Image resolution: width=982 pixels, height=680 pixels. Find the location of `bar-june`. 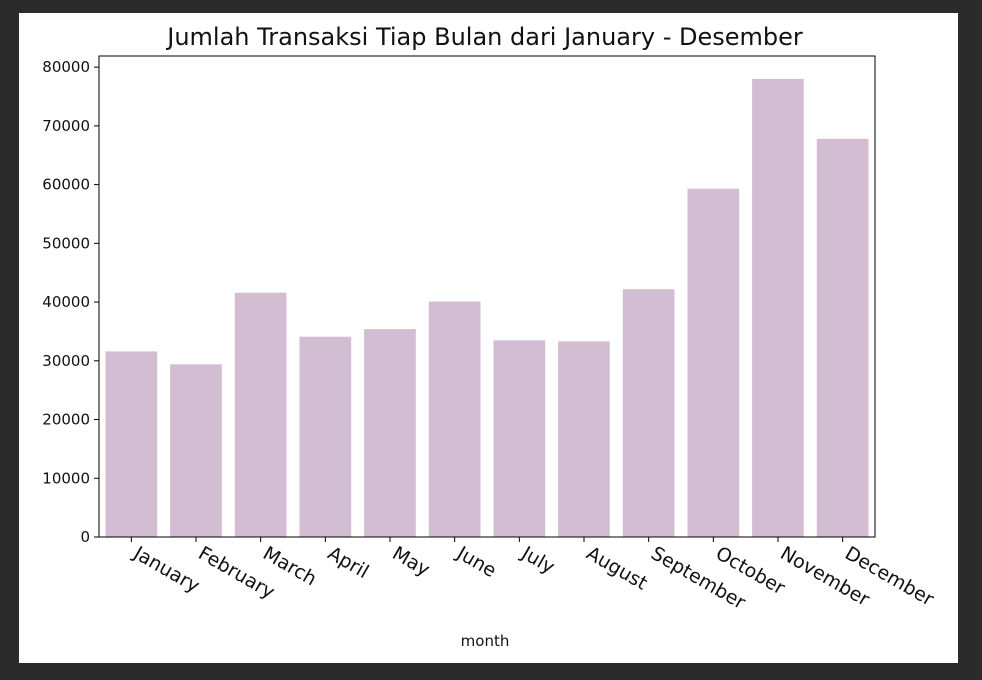

bar-june is located at coordinates (454, 419).